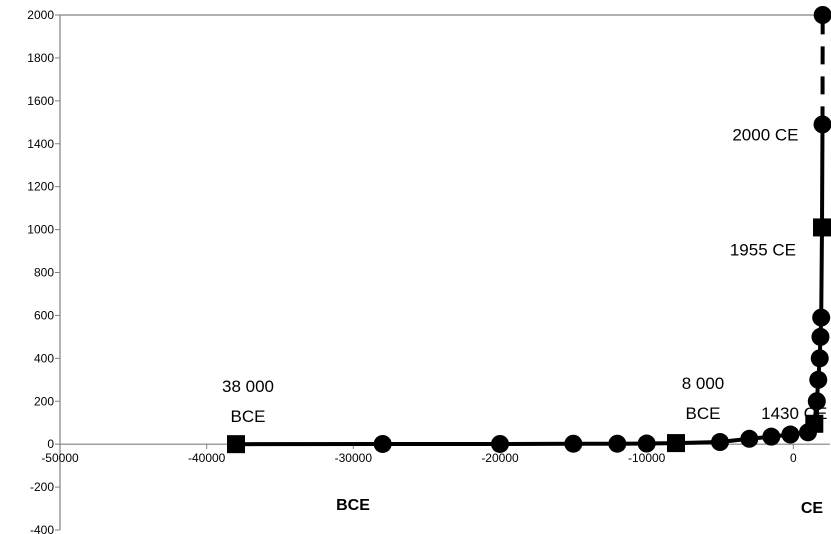 The width and height of the screenshot is (831, 534). Describe the element at coordinates (765, 134) in the screenshot. I see `annotation-label: 2000 CE` at that location.